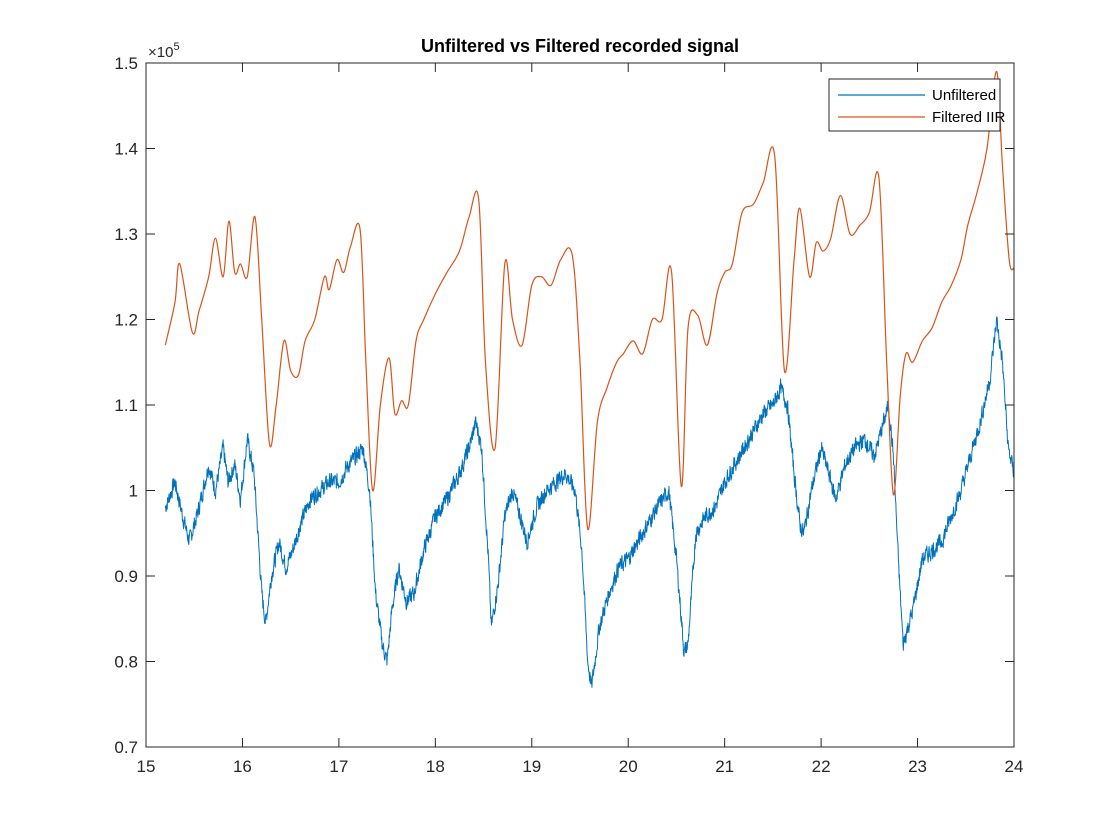 The width and height of the screenshot is (1120, 840). I want to click on y-tick-label: 1.4, so click(126, 149).